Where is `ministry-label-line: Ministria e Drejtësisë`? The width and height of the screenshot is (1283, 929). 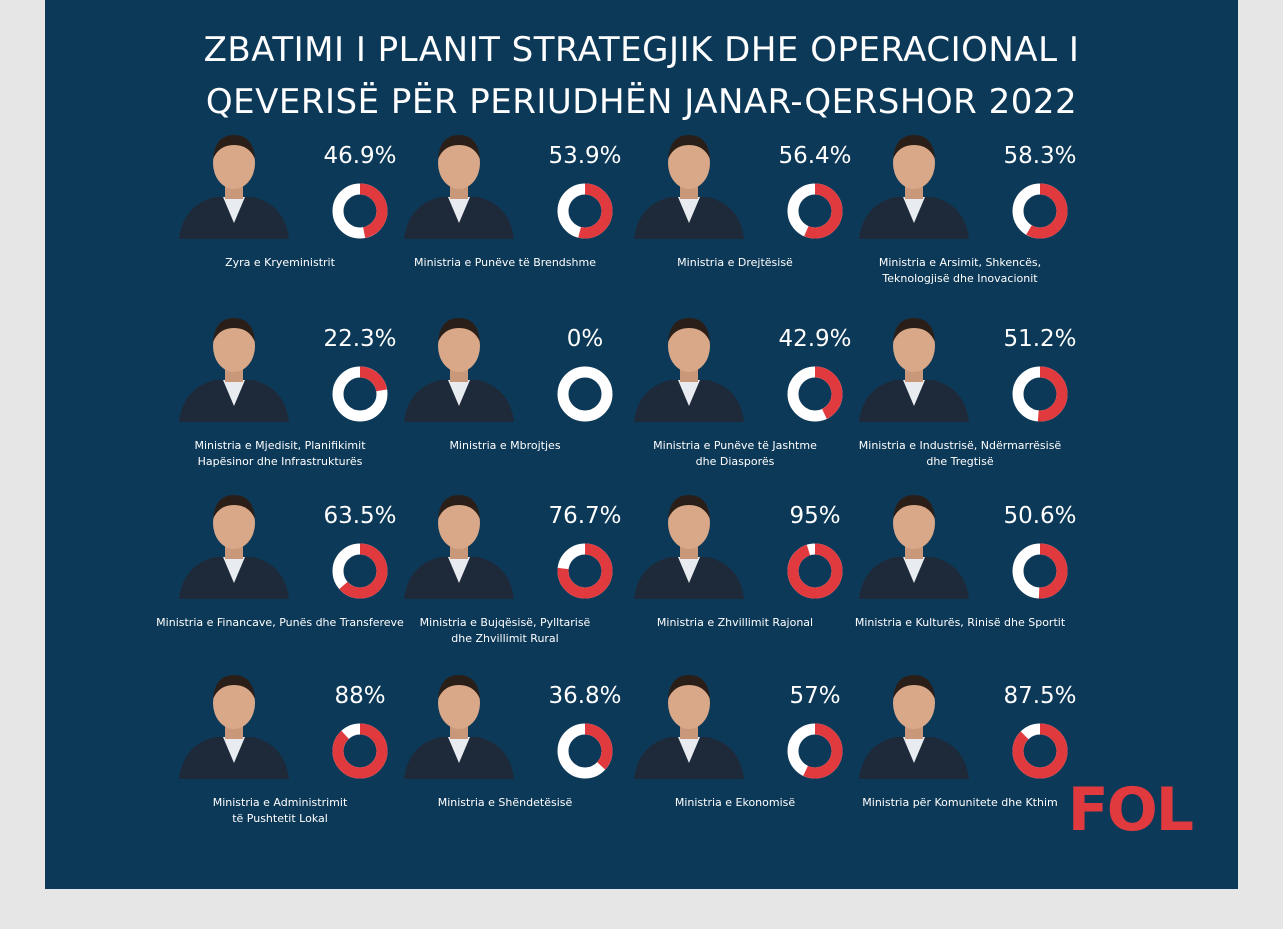
ministry-label-line: Ministria e Drejtësisë is located at coordinates (735, 262).